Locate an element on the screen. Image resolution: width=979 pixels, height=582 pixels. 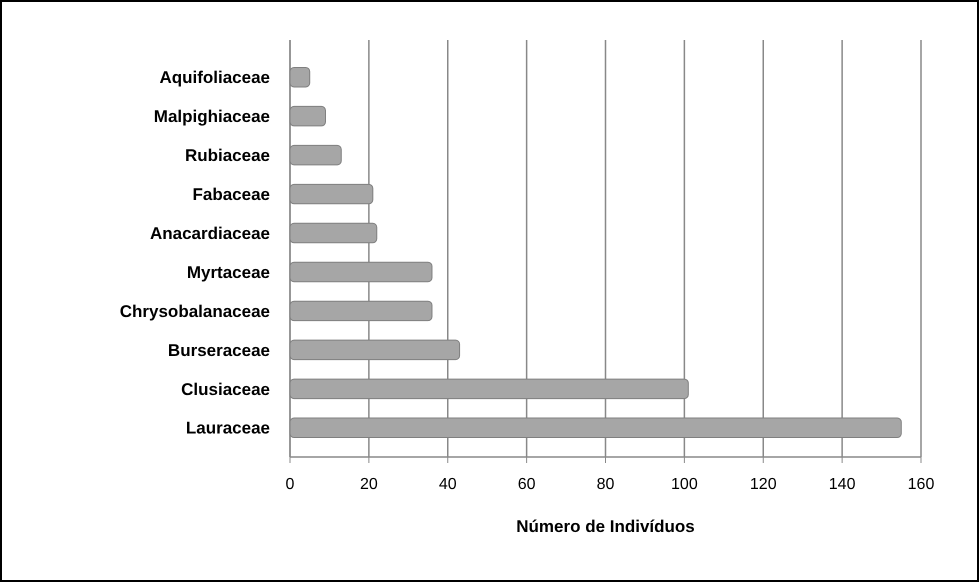
y-tick-label: Malpighiaceae is located at coordinates (212, 116).